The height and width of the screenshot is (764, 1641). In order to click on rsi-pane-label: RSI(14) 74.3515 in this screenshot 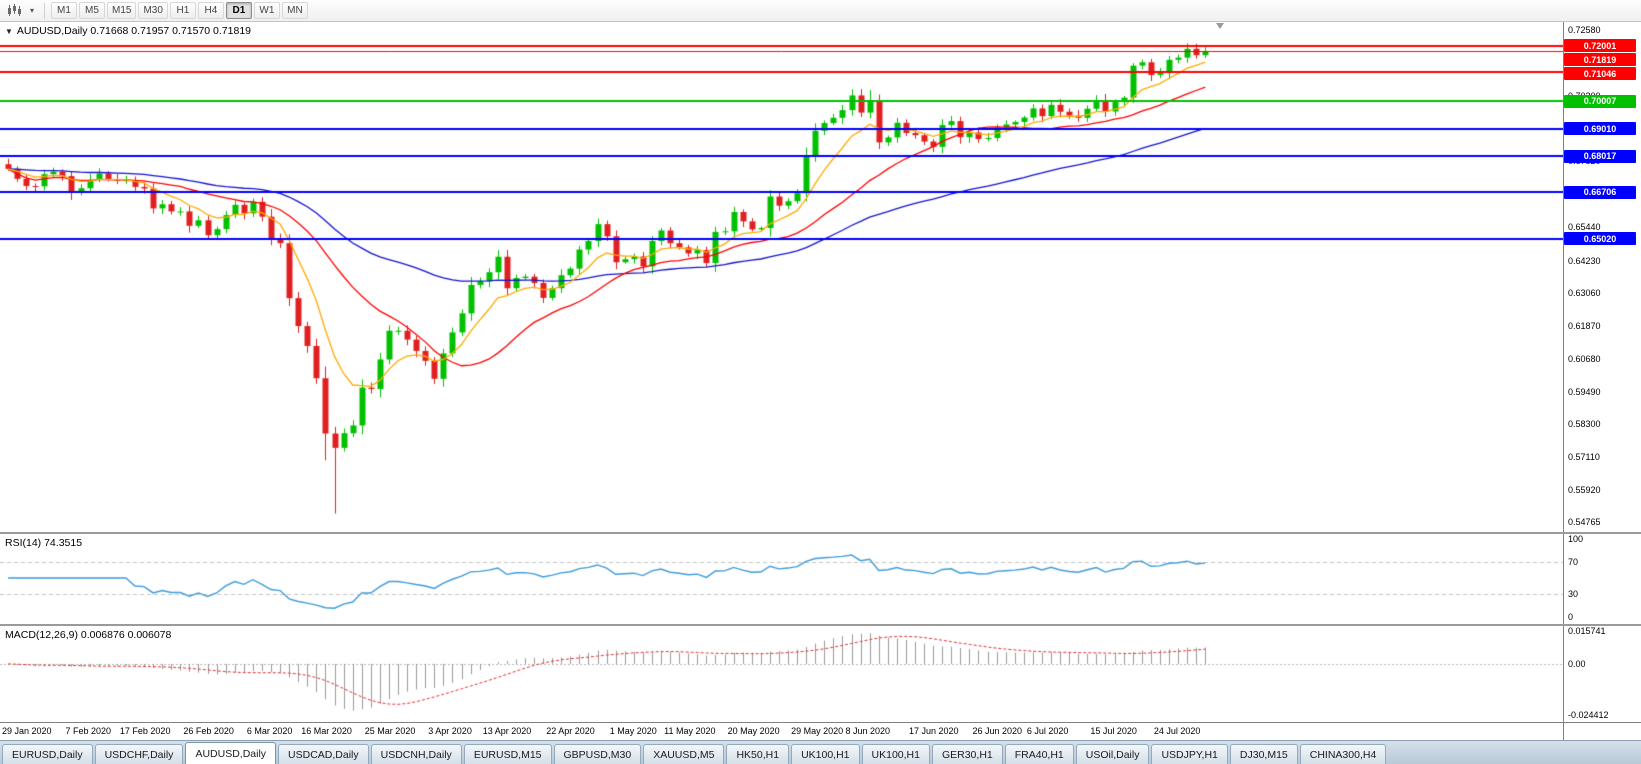, I will do `click(43, 543)`.